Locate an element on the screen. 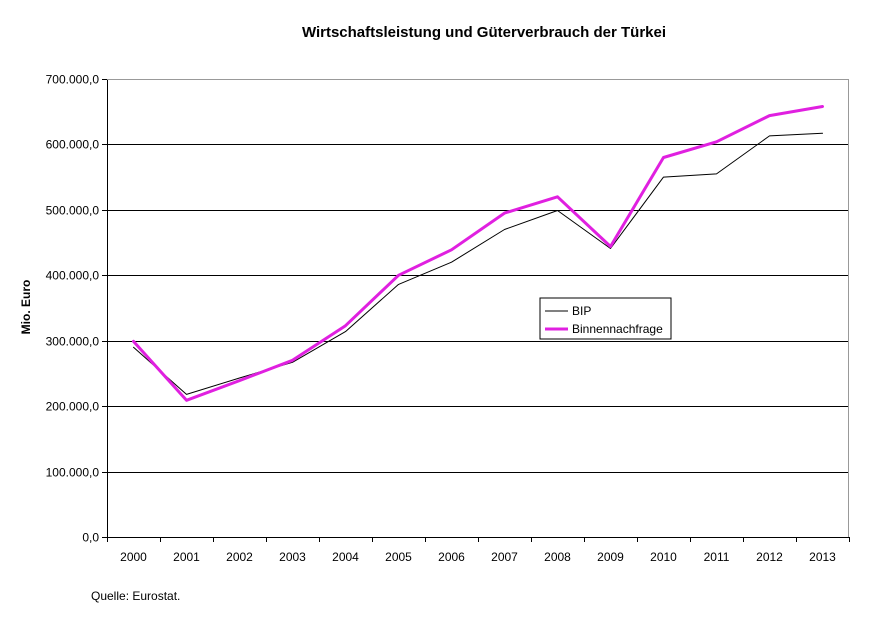 The height and width of the screenshot is (621, 885). y-tick-label: 200.000,0 is located at coordinates (73, 407).